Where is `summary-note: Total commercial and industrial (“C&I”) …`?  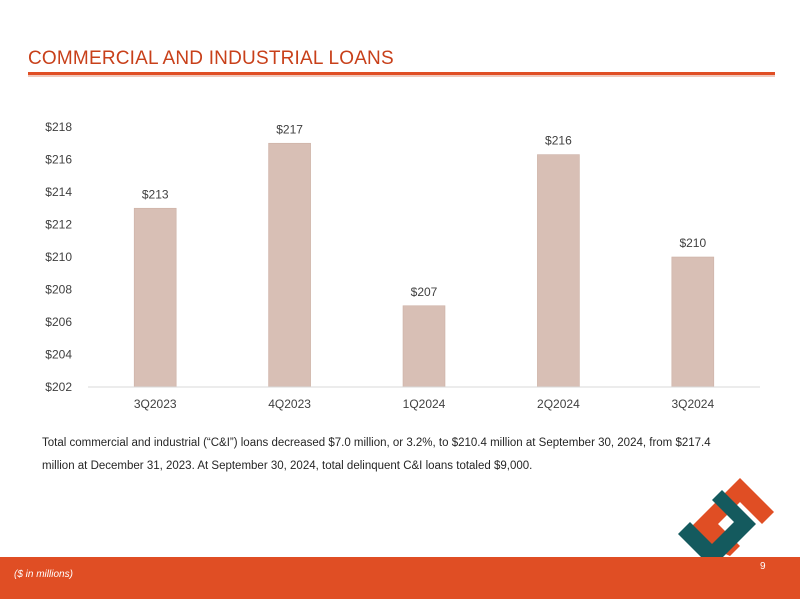 summary-note: Total commercial and industrial (“C&I”) … is located at coordinates (376, 454).